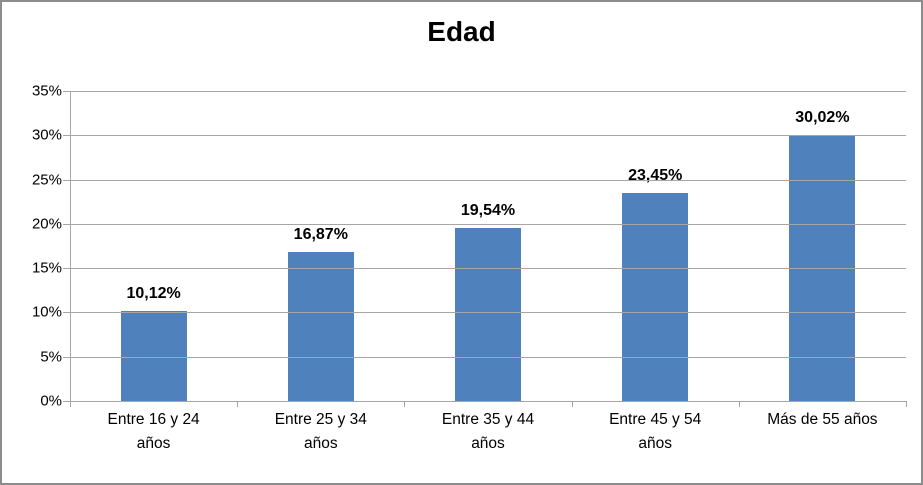 The width and height of the screenshot is (923, 485). What do you see at coordinates (32, 246) in the screenshot?
I see `y-axis-labels: 35% 30% 25% 20% 15% 10% 5% 0%` at bounding box center [32, 246].